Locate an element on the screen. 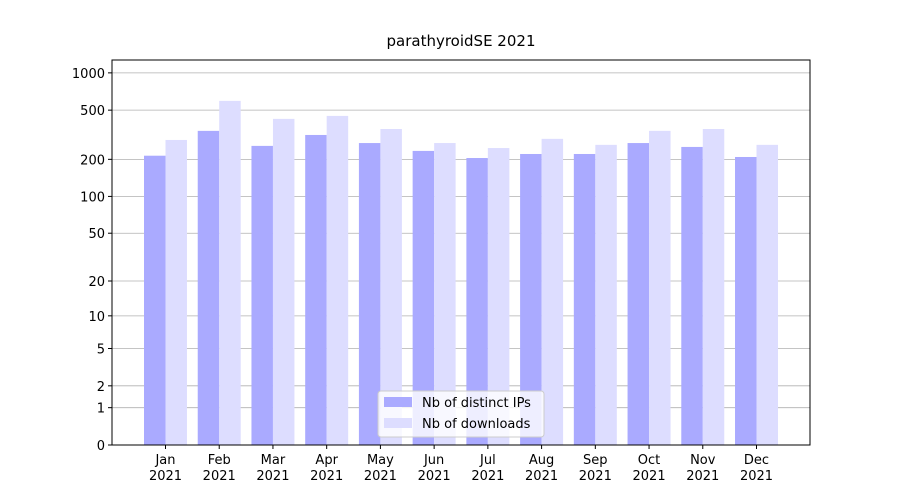 Image resolution: width=900 pixels, height=500 pixels. legend: Nb of distinct IPs Nb of downloads is located at coordinates (461, 414).